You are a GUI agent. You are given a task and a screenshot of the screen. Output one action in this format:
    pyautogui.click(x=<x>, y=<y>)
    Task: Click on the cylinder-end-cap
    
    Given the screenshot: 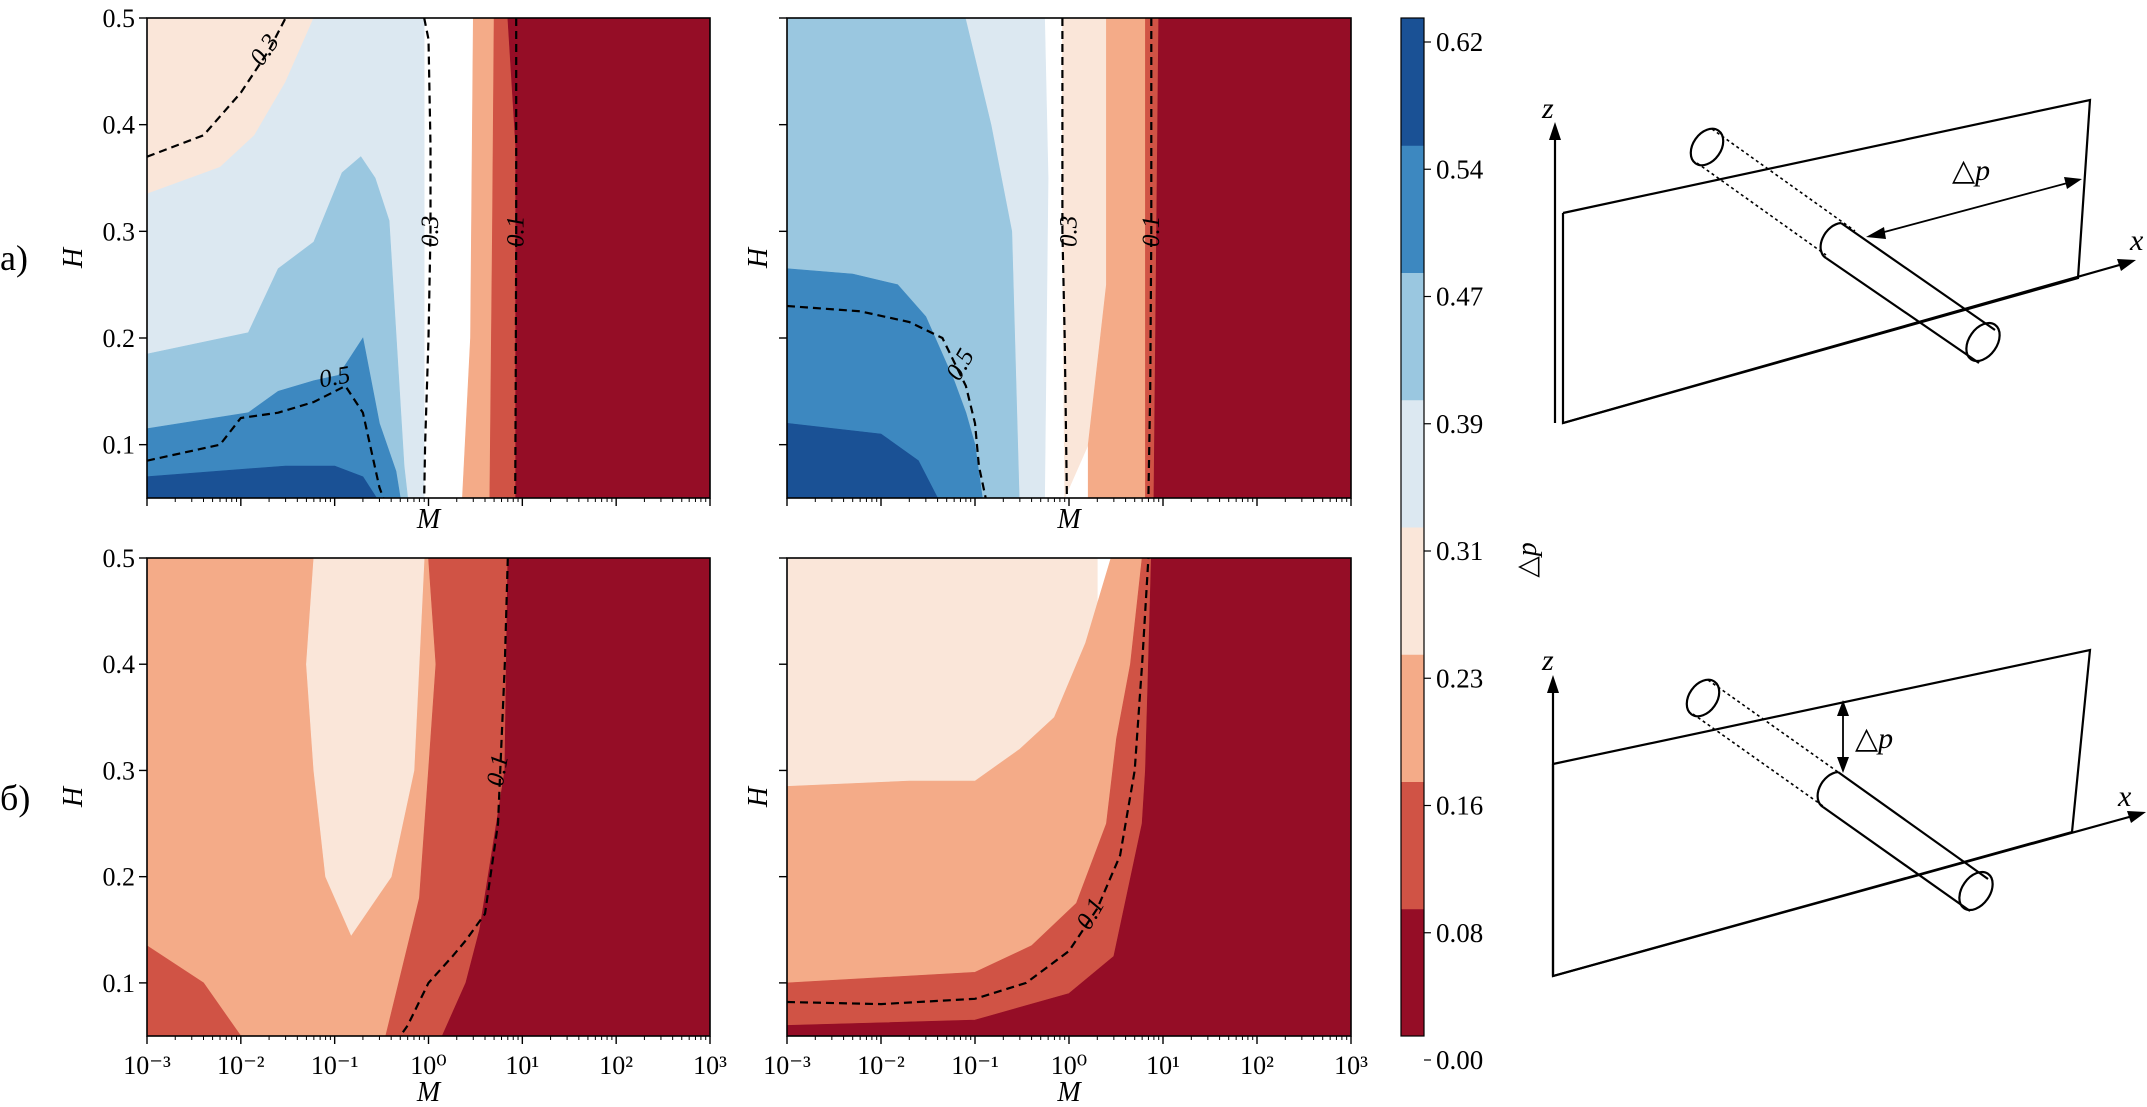 What is the action you would take?
    pyautogui.click(x=1976, y=891)
    